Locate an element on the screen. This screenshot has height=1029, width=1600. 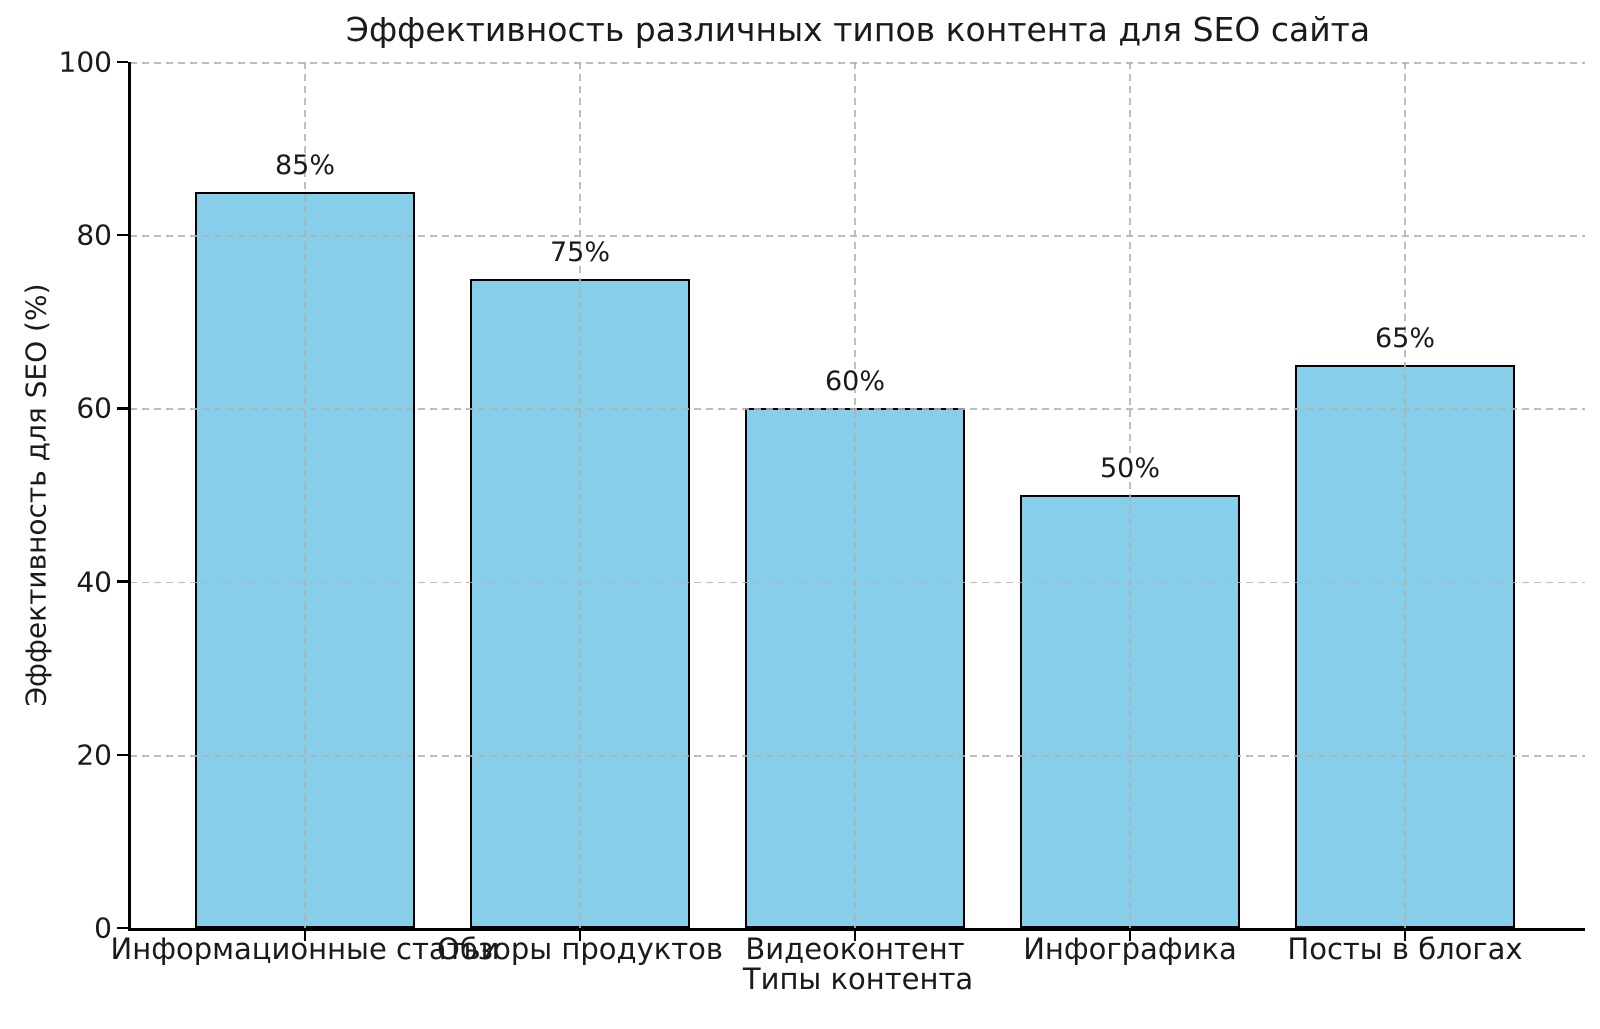
x-axis-label: Типы контента is located at coordinates (858, 979).